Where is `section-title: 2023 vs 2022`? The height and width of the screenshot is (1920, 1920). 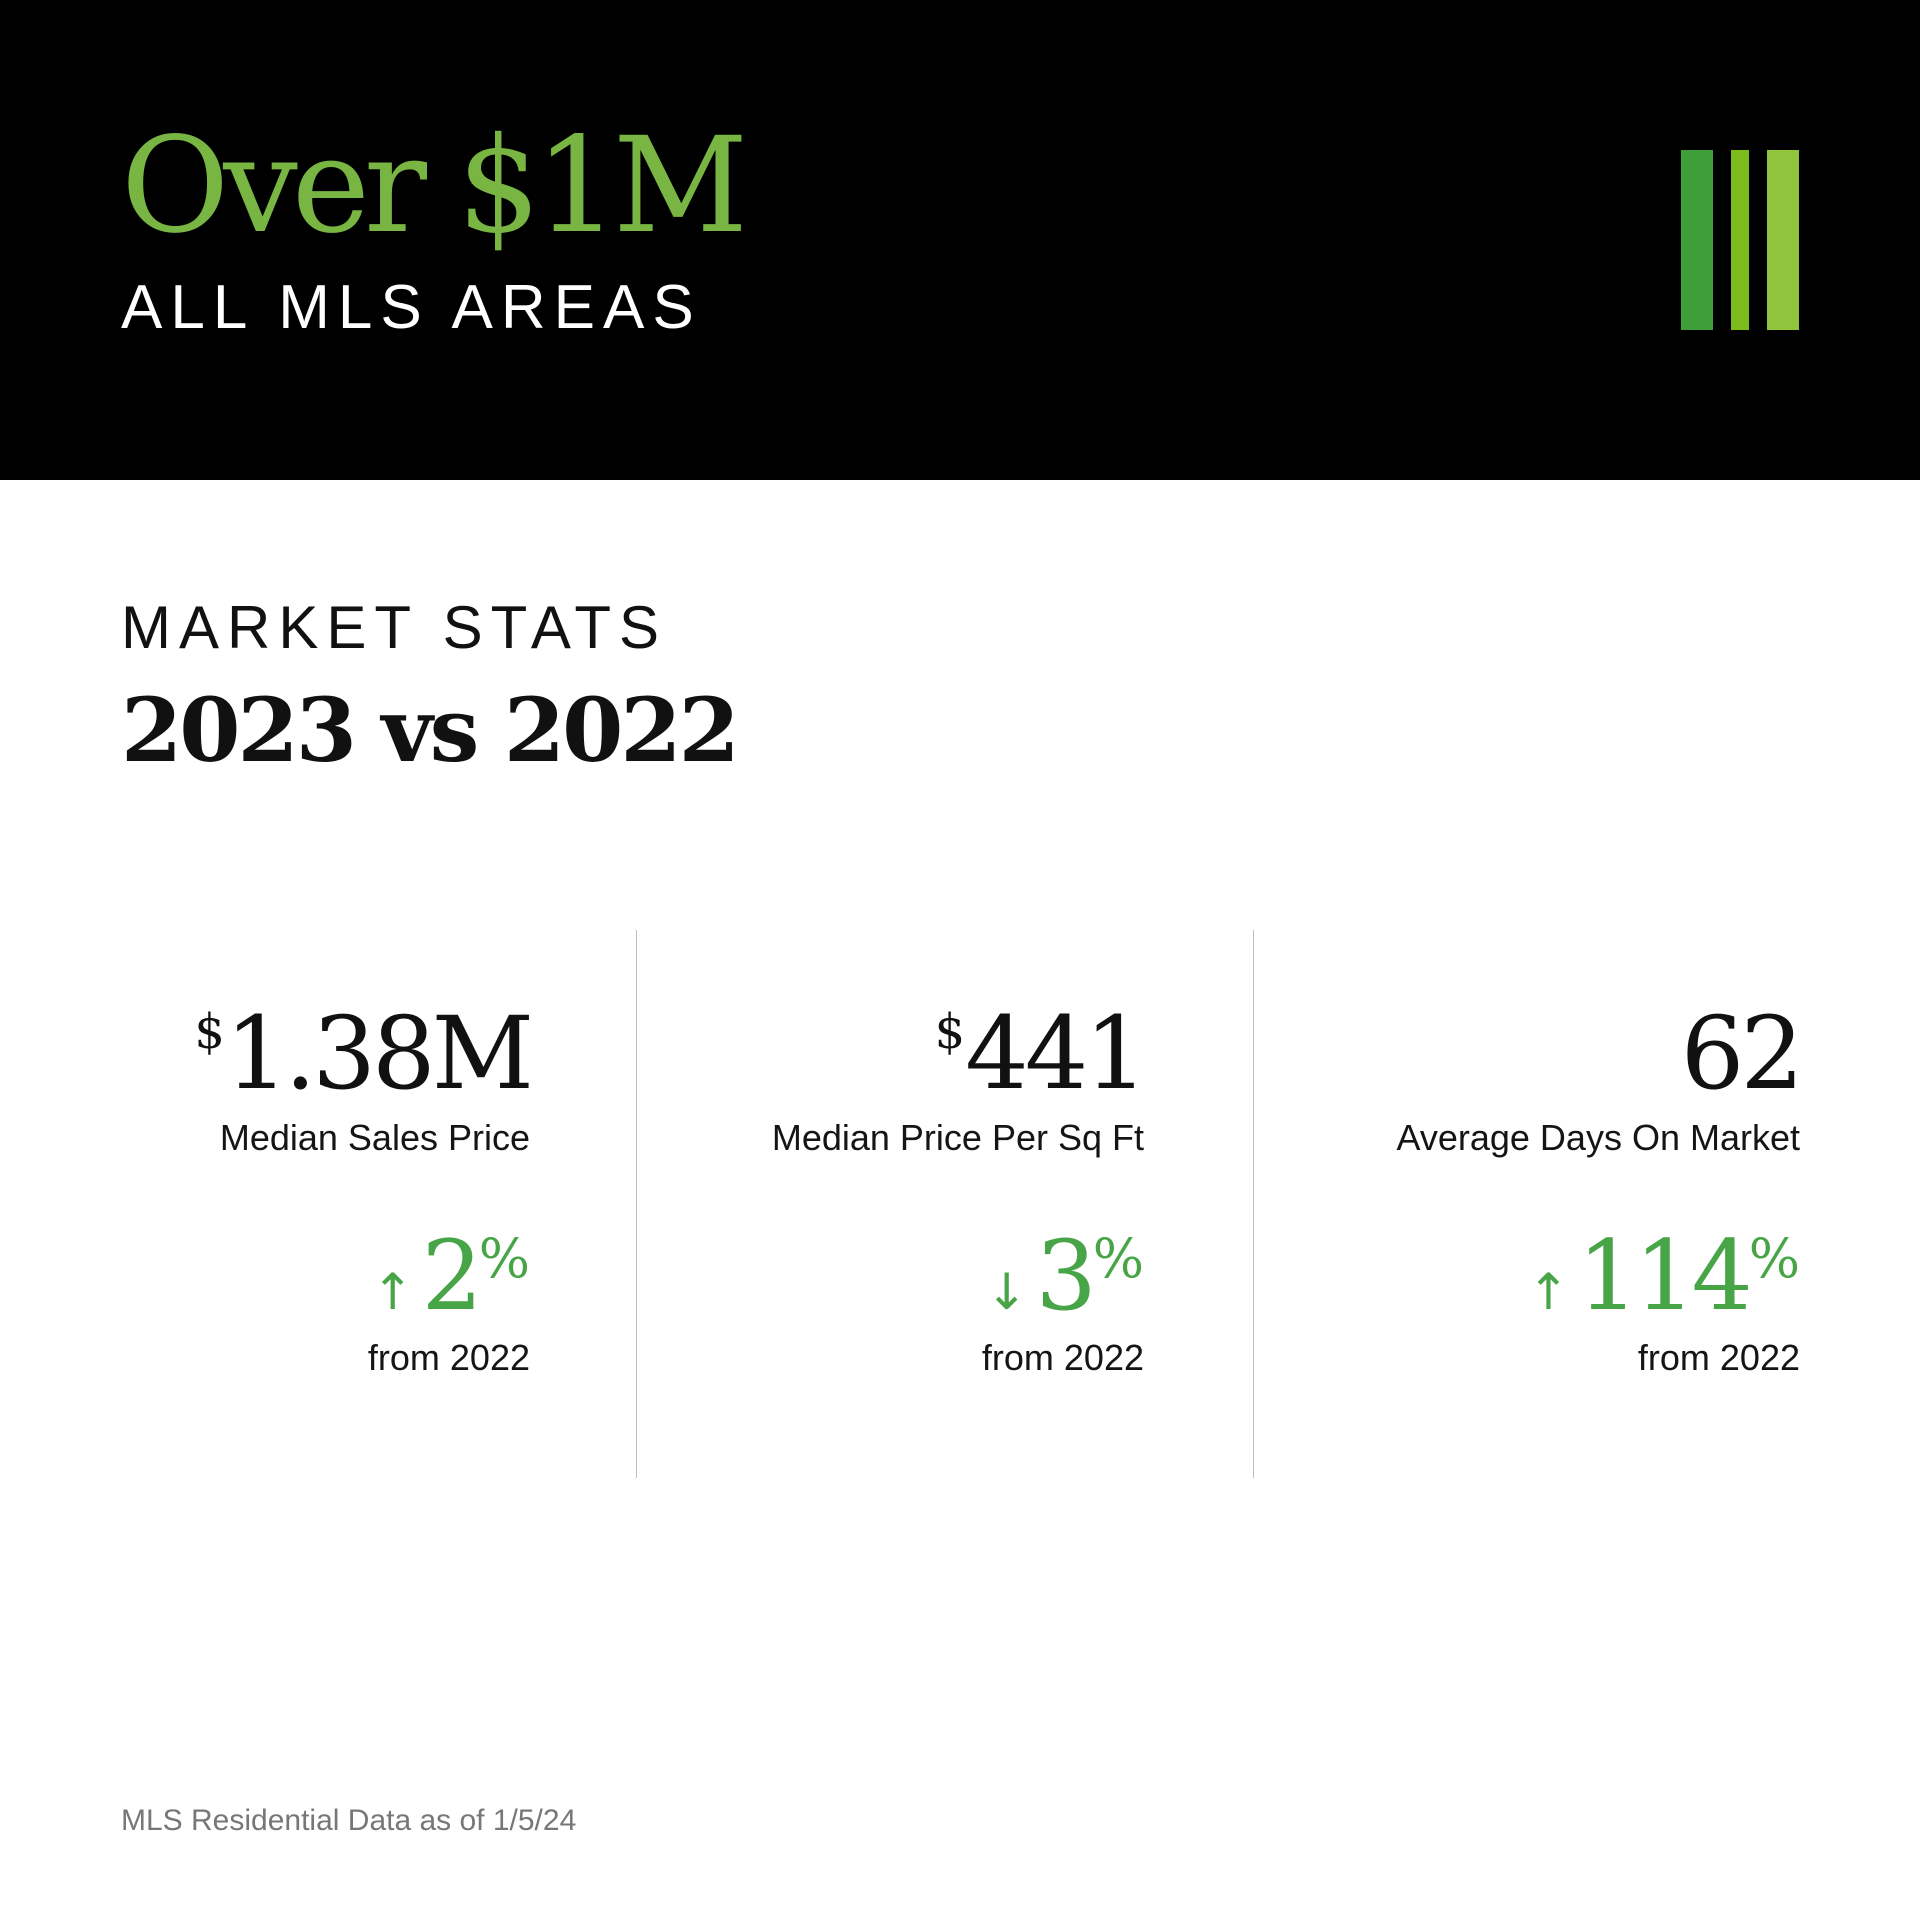 section-title: 2023 vs 2022 is located at coordinates (430, 730).